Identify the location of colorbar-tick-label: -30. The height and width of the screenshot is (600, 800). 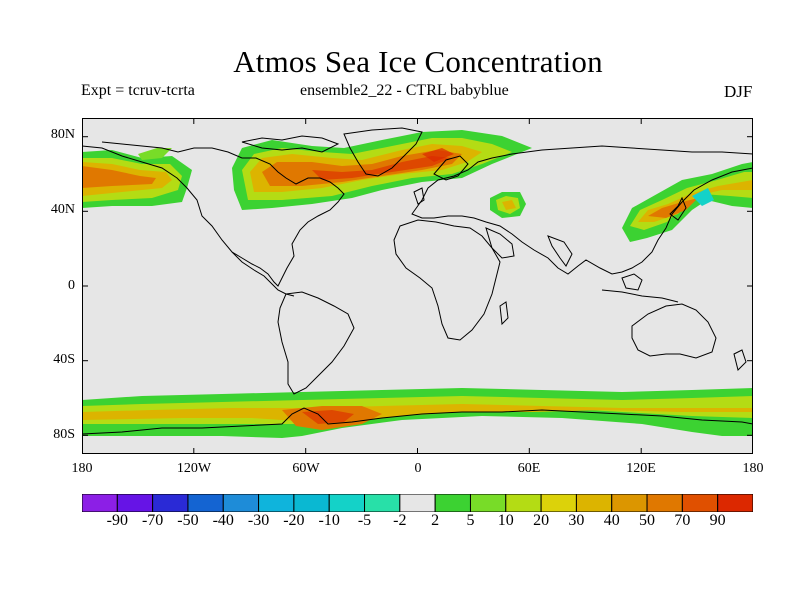
(258, 520).